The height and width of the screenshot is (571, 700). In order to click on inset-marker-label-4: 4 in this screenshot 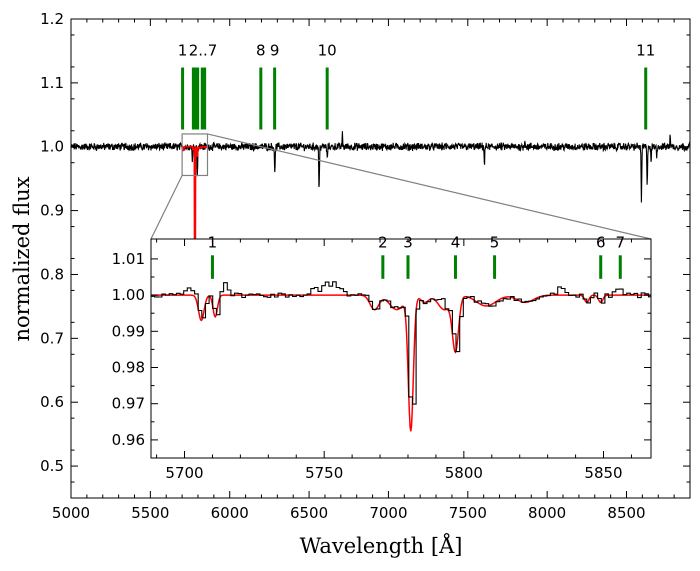, I will do `click(456, 242)`.